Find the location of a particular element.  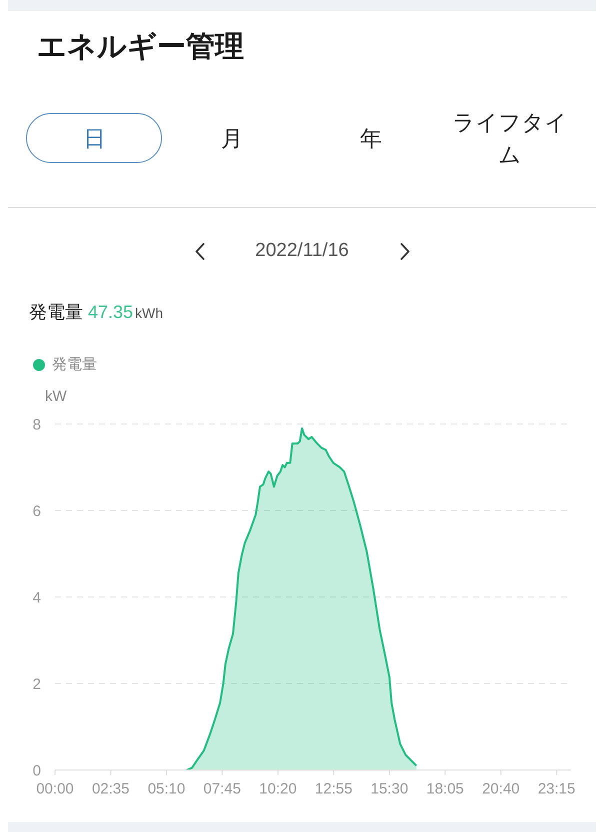

legend-label: 発電量 is located at coordinates (74, 364).